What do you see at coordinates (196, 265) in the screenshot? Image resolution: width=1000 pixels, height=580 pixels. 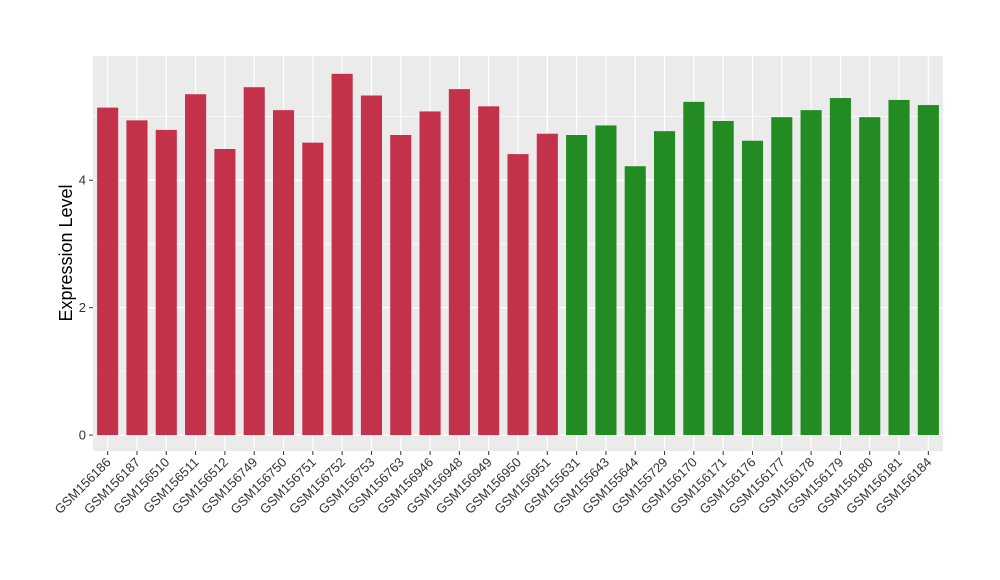 I see `bar-GSM156511` at bounding box center [196, 265].